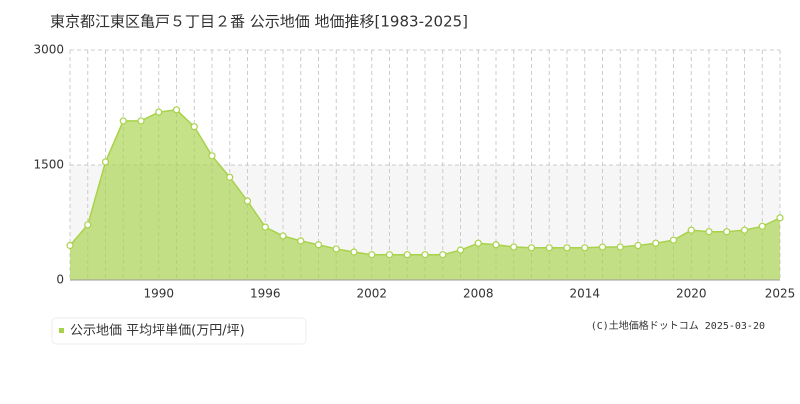 This screenshot has height=404, width=800. What do you see at coordinates (265, 294) in the screenshot?
I see `x-tick-label: 1996` at bounding box center [265, 294].